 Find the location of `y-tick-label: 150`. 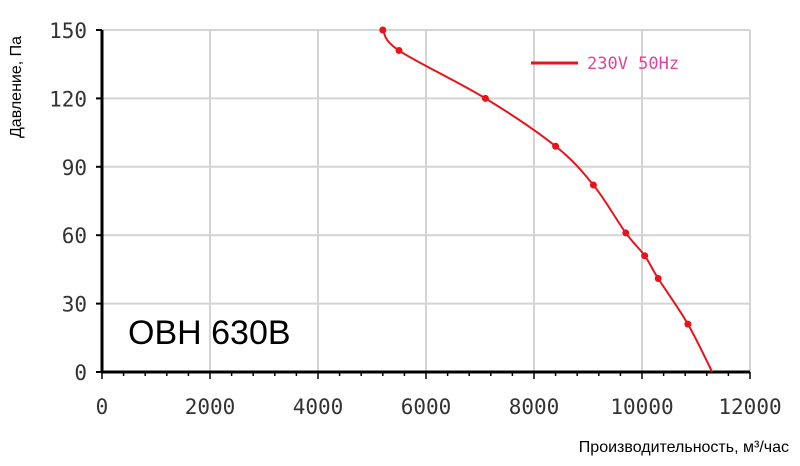

y-tick-label: 150 is located at coordinates (68, 31).